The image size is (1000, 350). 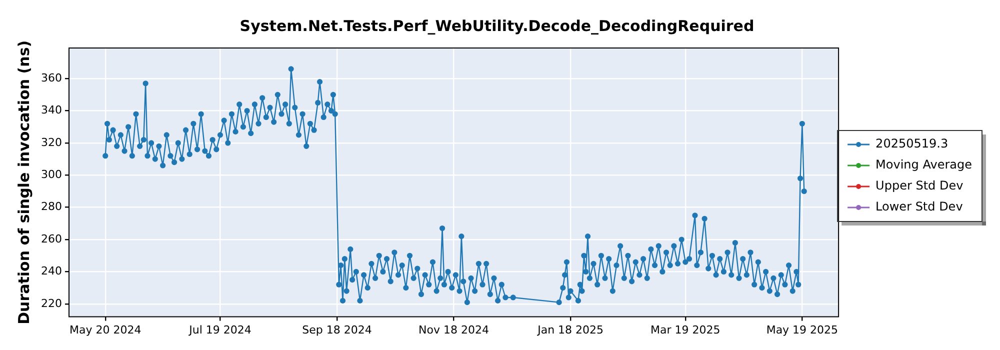 I want to click on x-tick-label: Nov 18 2024, so click(x=454, y=329).